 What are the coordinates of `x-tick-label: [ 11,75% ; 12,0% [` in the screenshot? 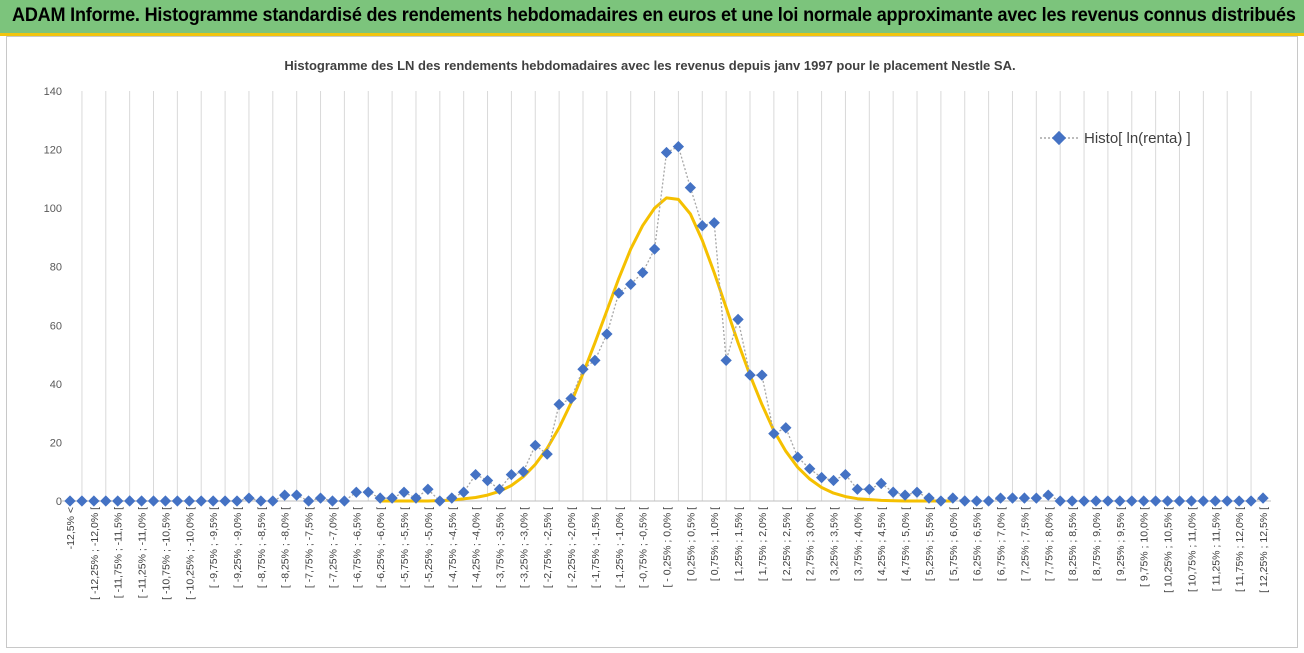 It's located at (1240, 549).